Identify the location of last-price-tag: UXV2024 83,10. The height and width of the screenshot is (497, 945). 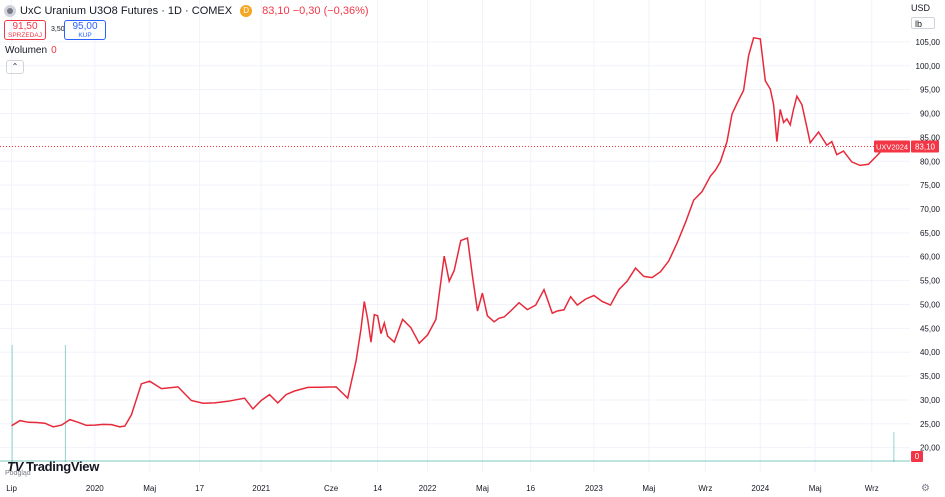
(906, 146).